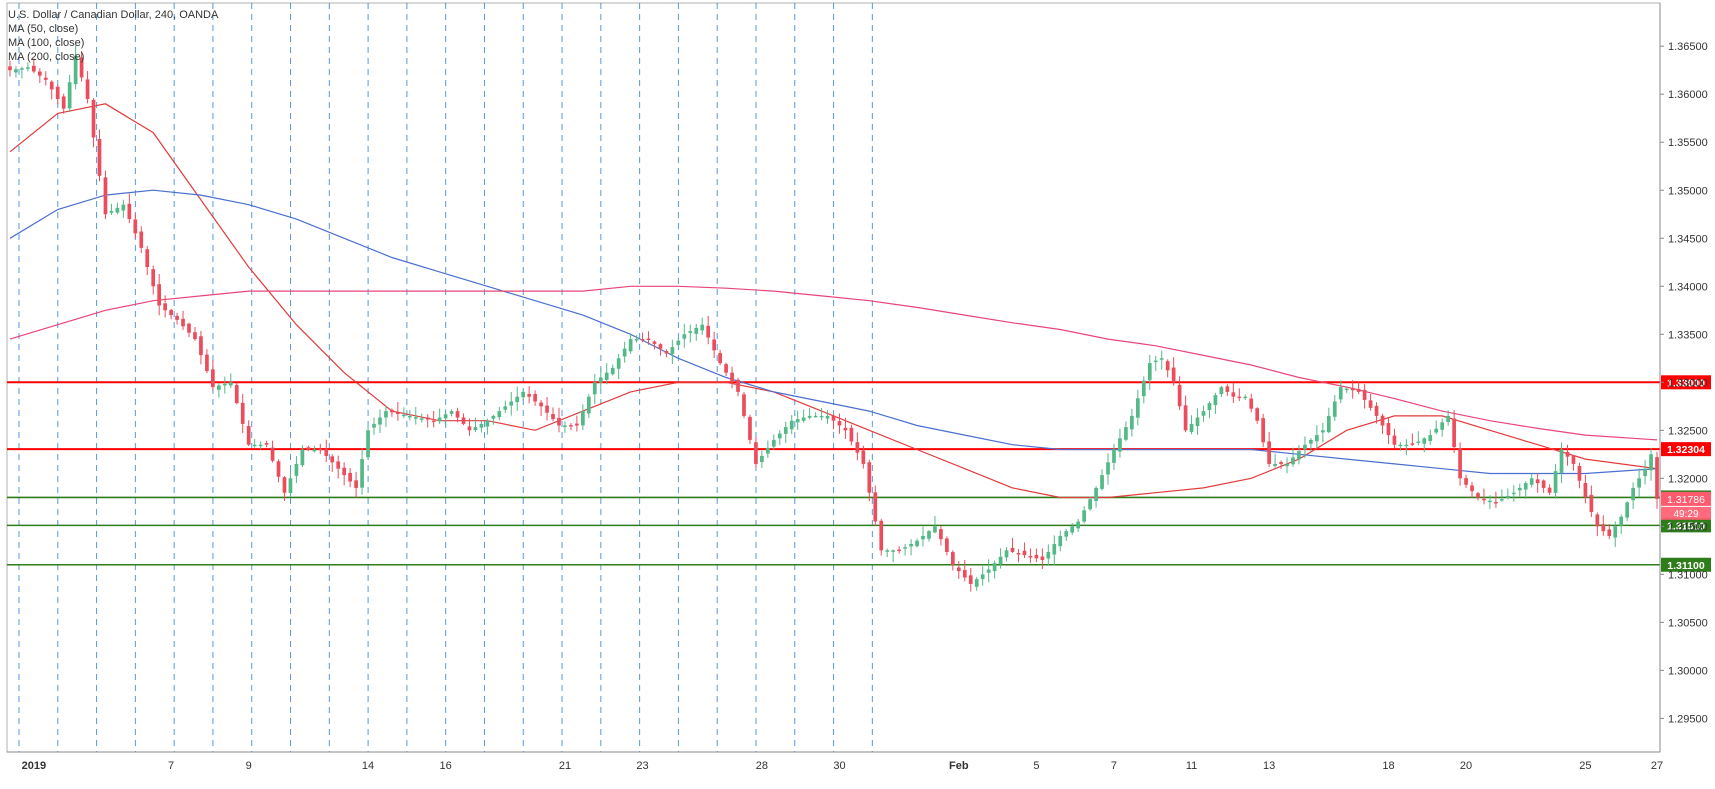 The image size is (1715, 789). I want to click on ma100-legend: MA (100, close), so click(46, 43).